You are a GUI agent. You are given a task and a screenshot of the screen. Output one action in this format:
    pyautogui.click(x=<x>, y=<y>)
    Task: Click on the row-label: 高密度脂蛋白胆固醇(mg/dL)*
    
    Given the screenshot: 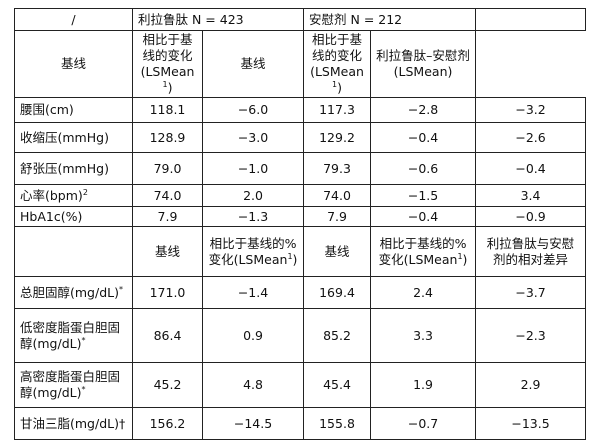 What is the action you would take?
    pyautogui.click(x=73, y=385)
    